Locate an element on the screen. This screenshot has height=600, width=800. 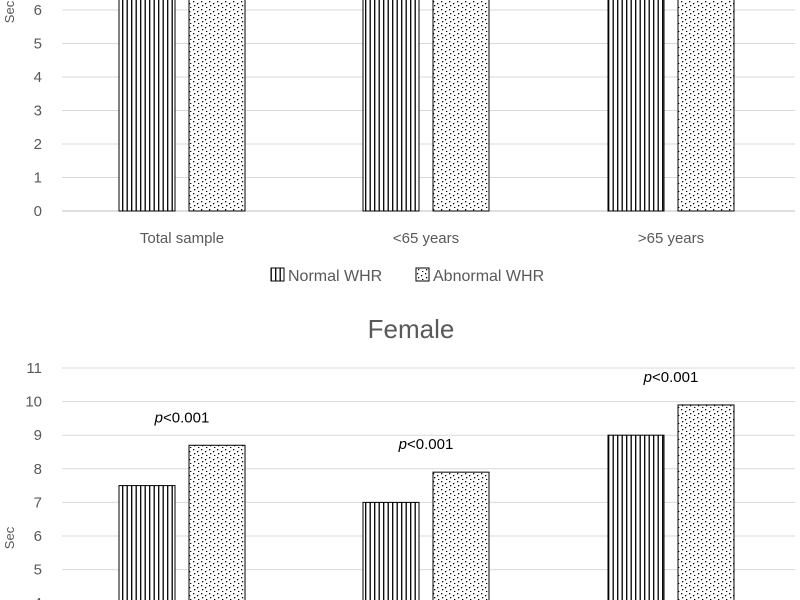
female-chart-title: Female is located at coordinates (411, 329).